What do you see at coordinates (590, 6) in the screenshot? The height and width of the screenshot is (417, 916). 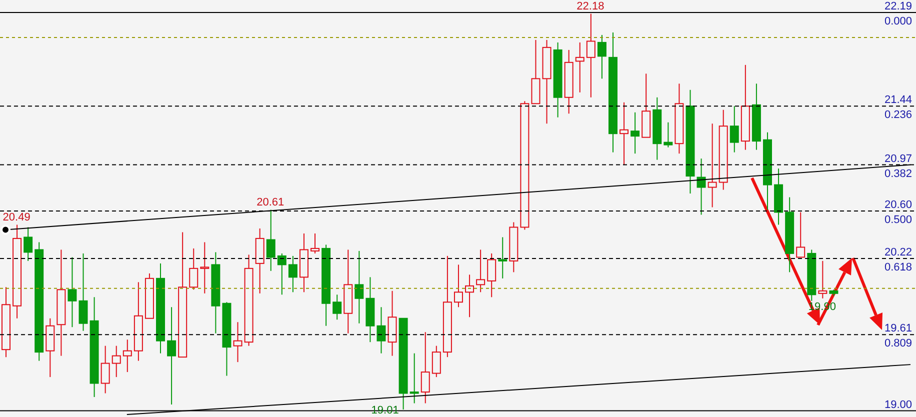 I see `annotation: 22.18` at bounding box center [590, 6].